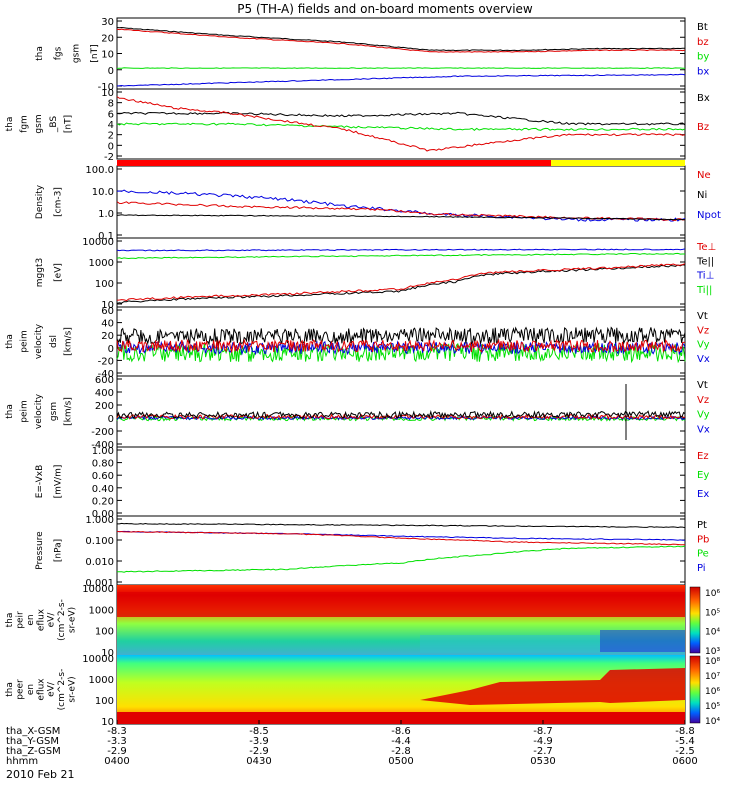 The image size is (750, 800). Describe the element at coordinates (401, 538) in the screenshot. I see `trace-pressure-pb` at that location.